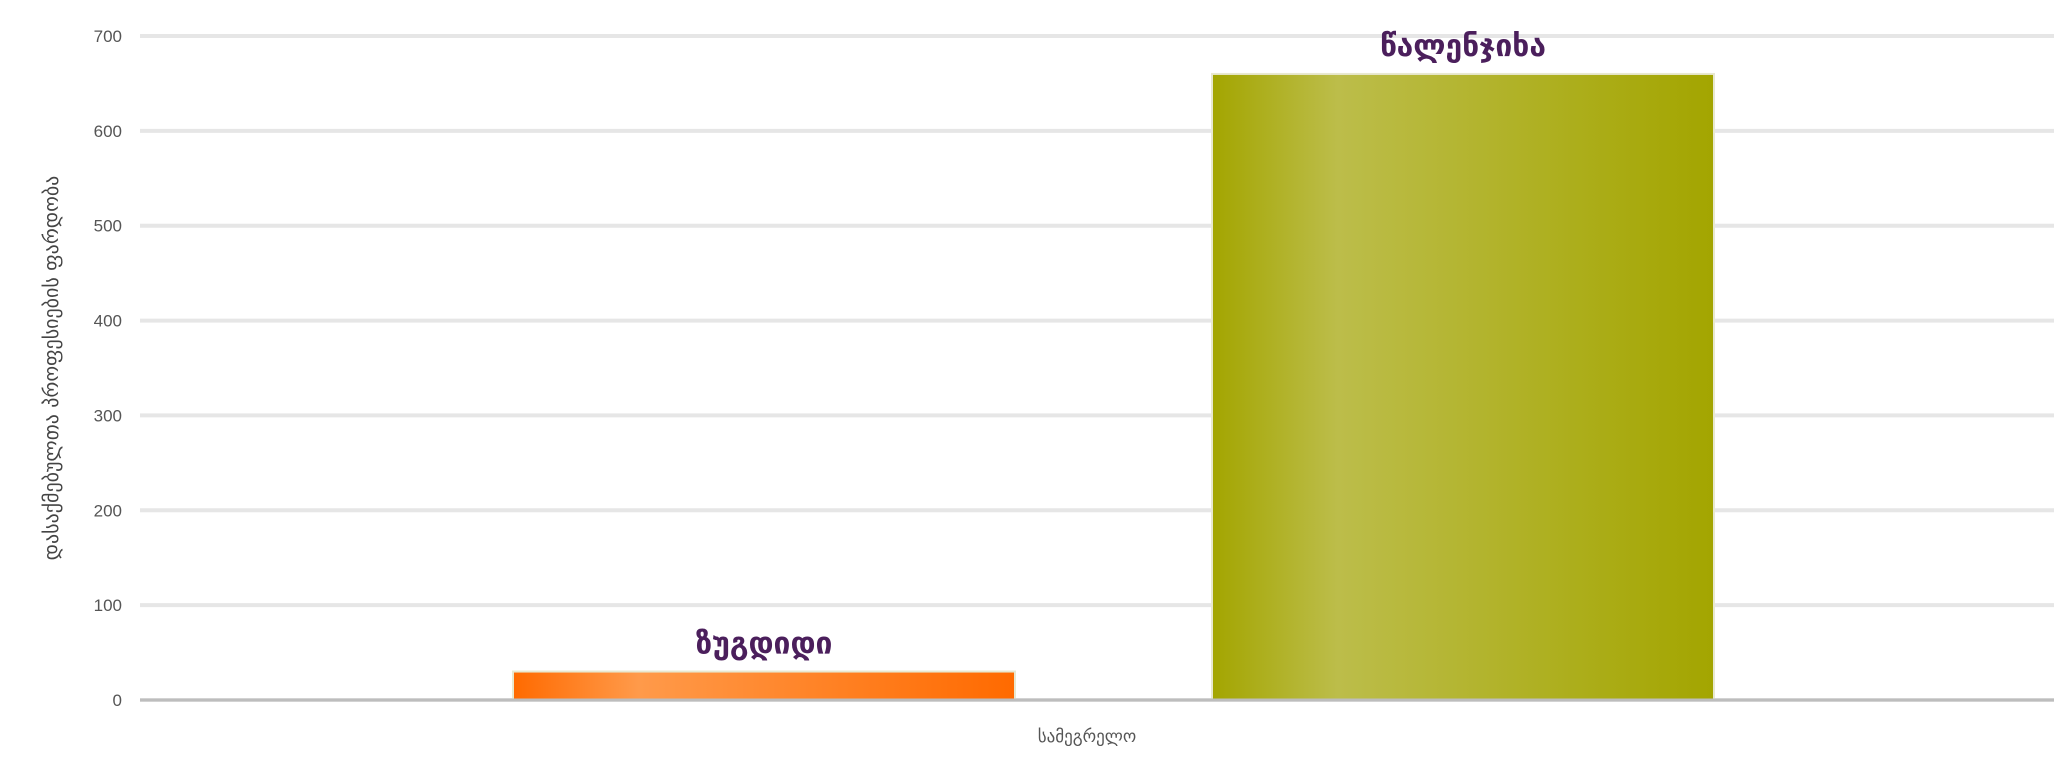 The width and height of the screenshot is (2054, 762). Describe the element at coordinates (108, 605) in the screenshot. I see `y-tick-label-100: 100` at that location.